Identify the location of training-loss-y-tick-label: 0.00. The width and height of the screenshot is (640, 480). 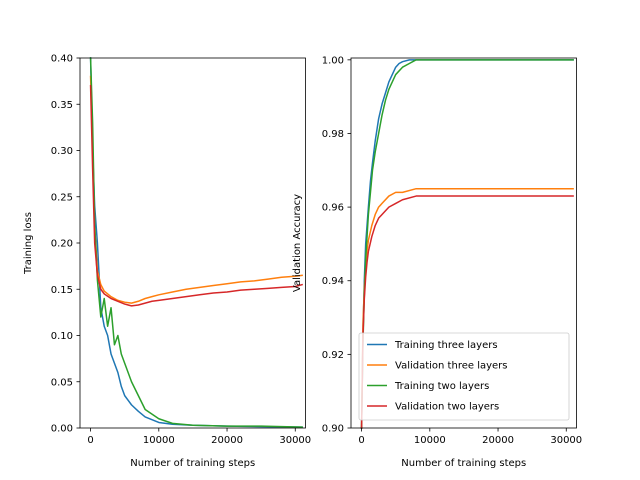
(62, 429).